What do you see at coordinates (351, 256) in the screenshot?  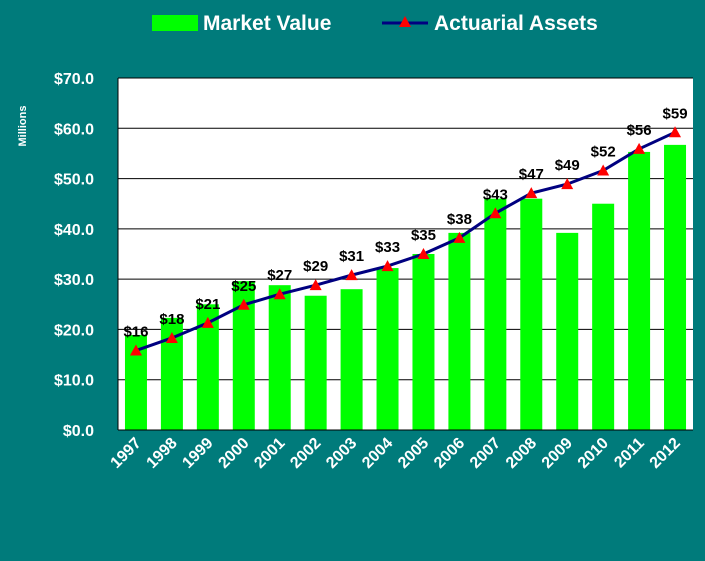 I see `data-label: $31` at bounding box center [351, 256].